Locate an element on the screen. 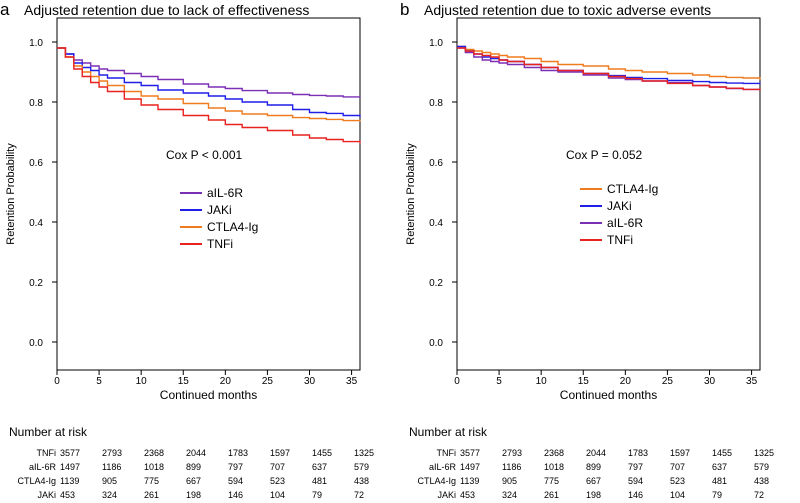  risk-value: 1018 is located at coordinates (154, 467).